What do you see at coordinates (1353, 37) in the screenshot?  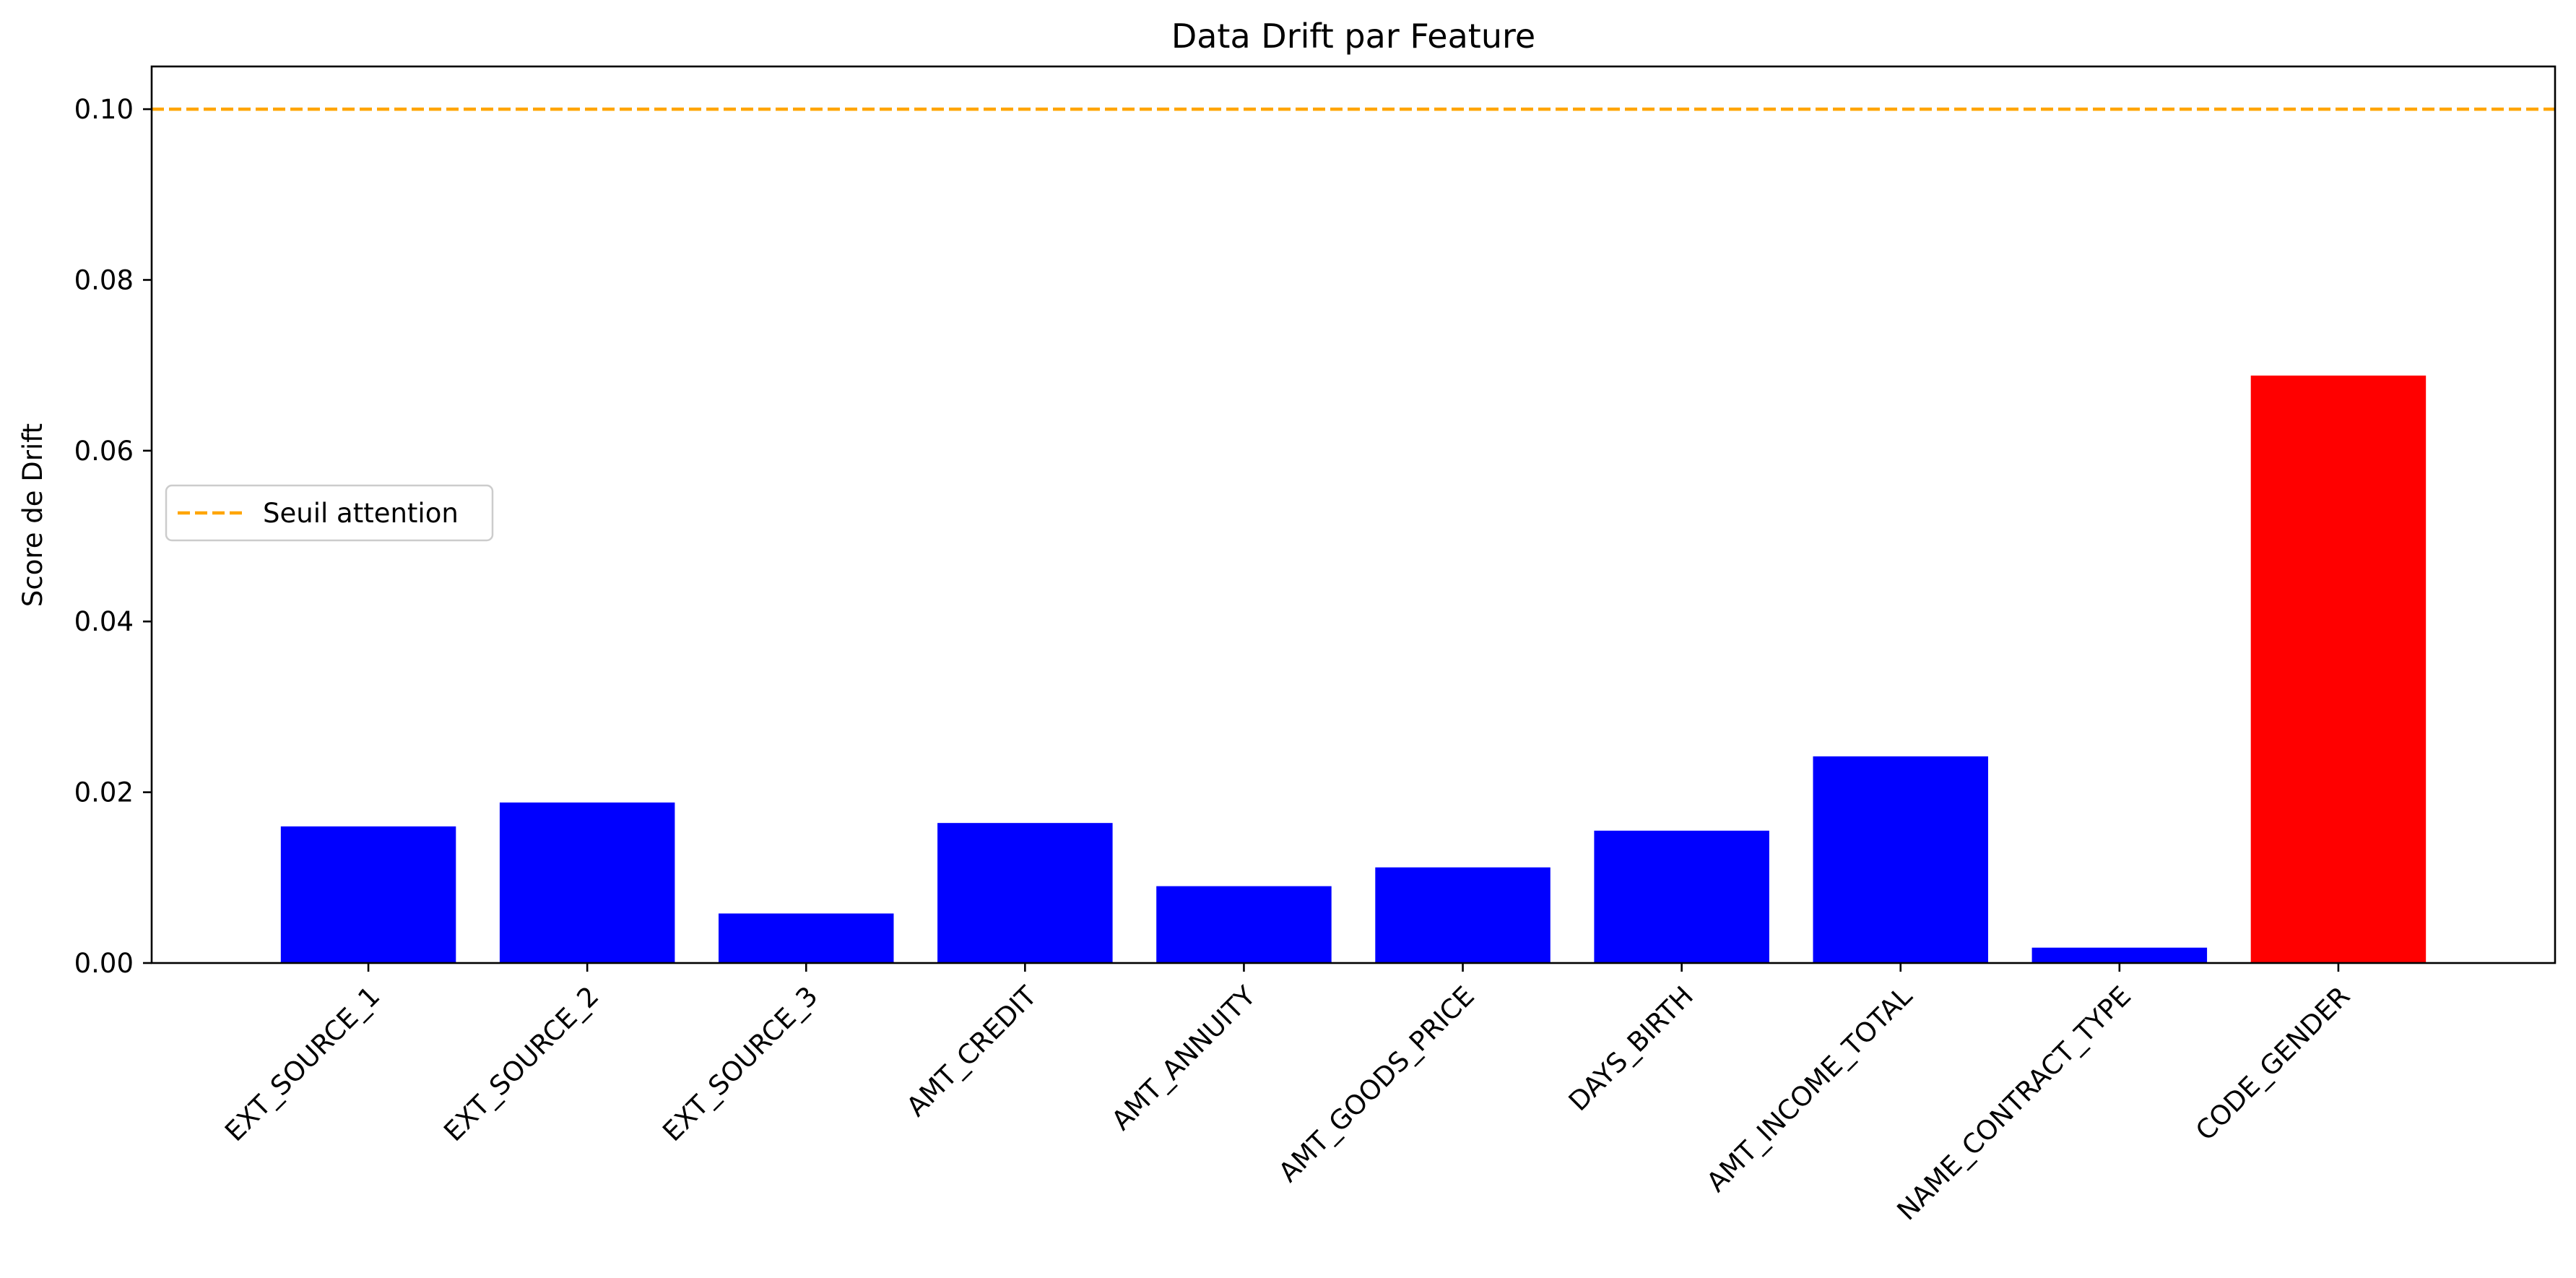 I see `chart-title: Data Drift par Feature` at bounding box center [1353, 37].